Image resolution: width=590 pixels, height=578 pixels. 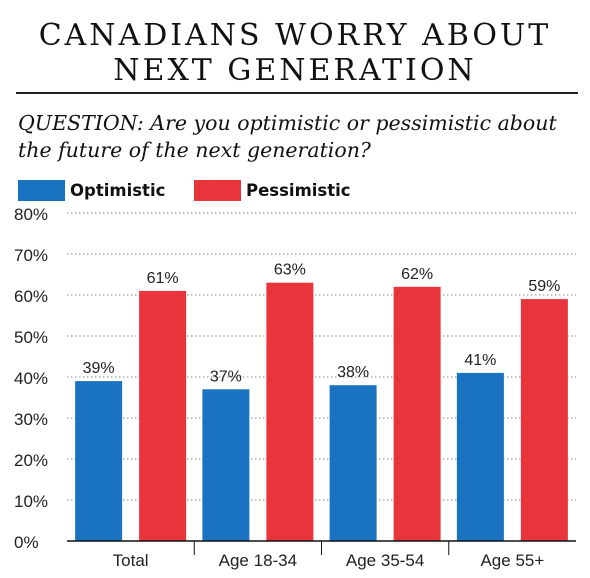 What do you see at coordinates (41, 190) in the screenshot?
I see `legend-swatch-optimistic` at bounding box center [41, 190].